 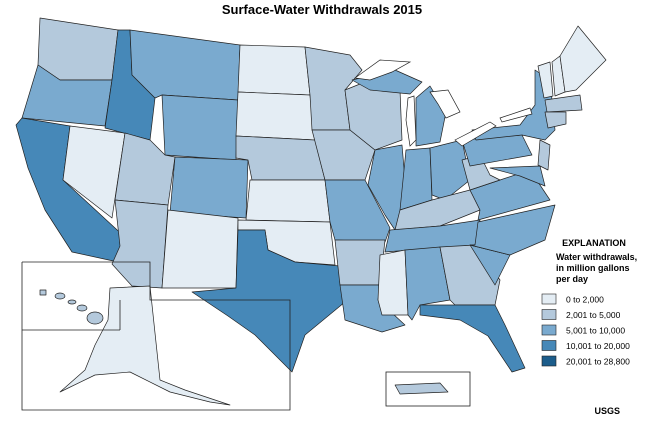 I want to click on map-title: Surface-Water Withdrawals 2015, so click(x=322, y=9).